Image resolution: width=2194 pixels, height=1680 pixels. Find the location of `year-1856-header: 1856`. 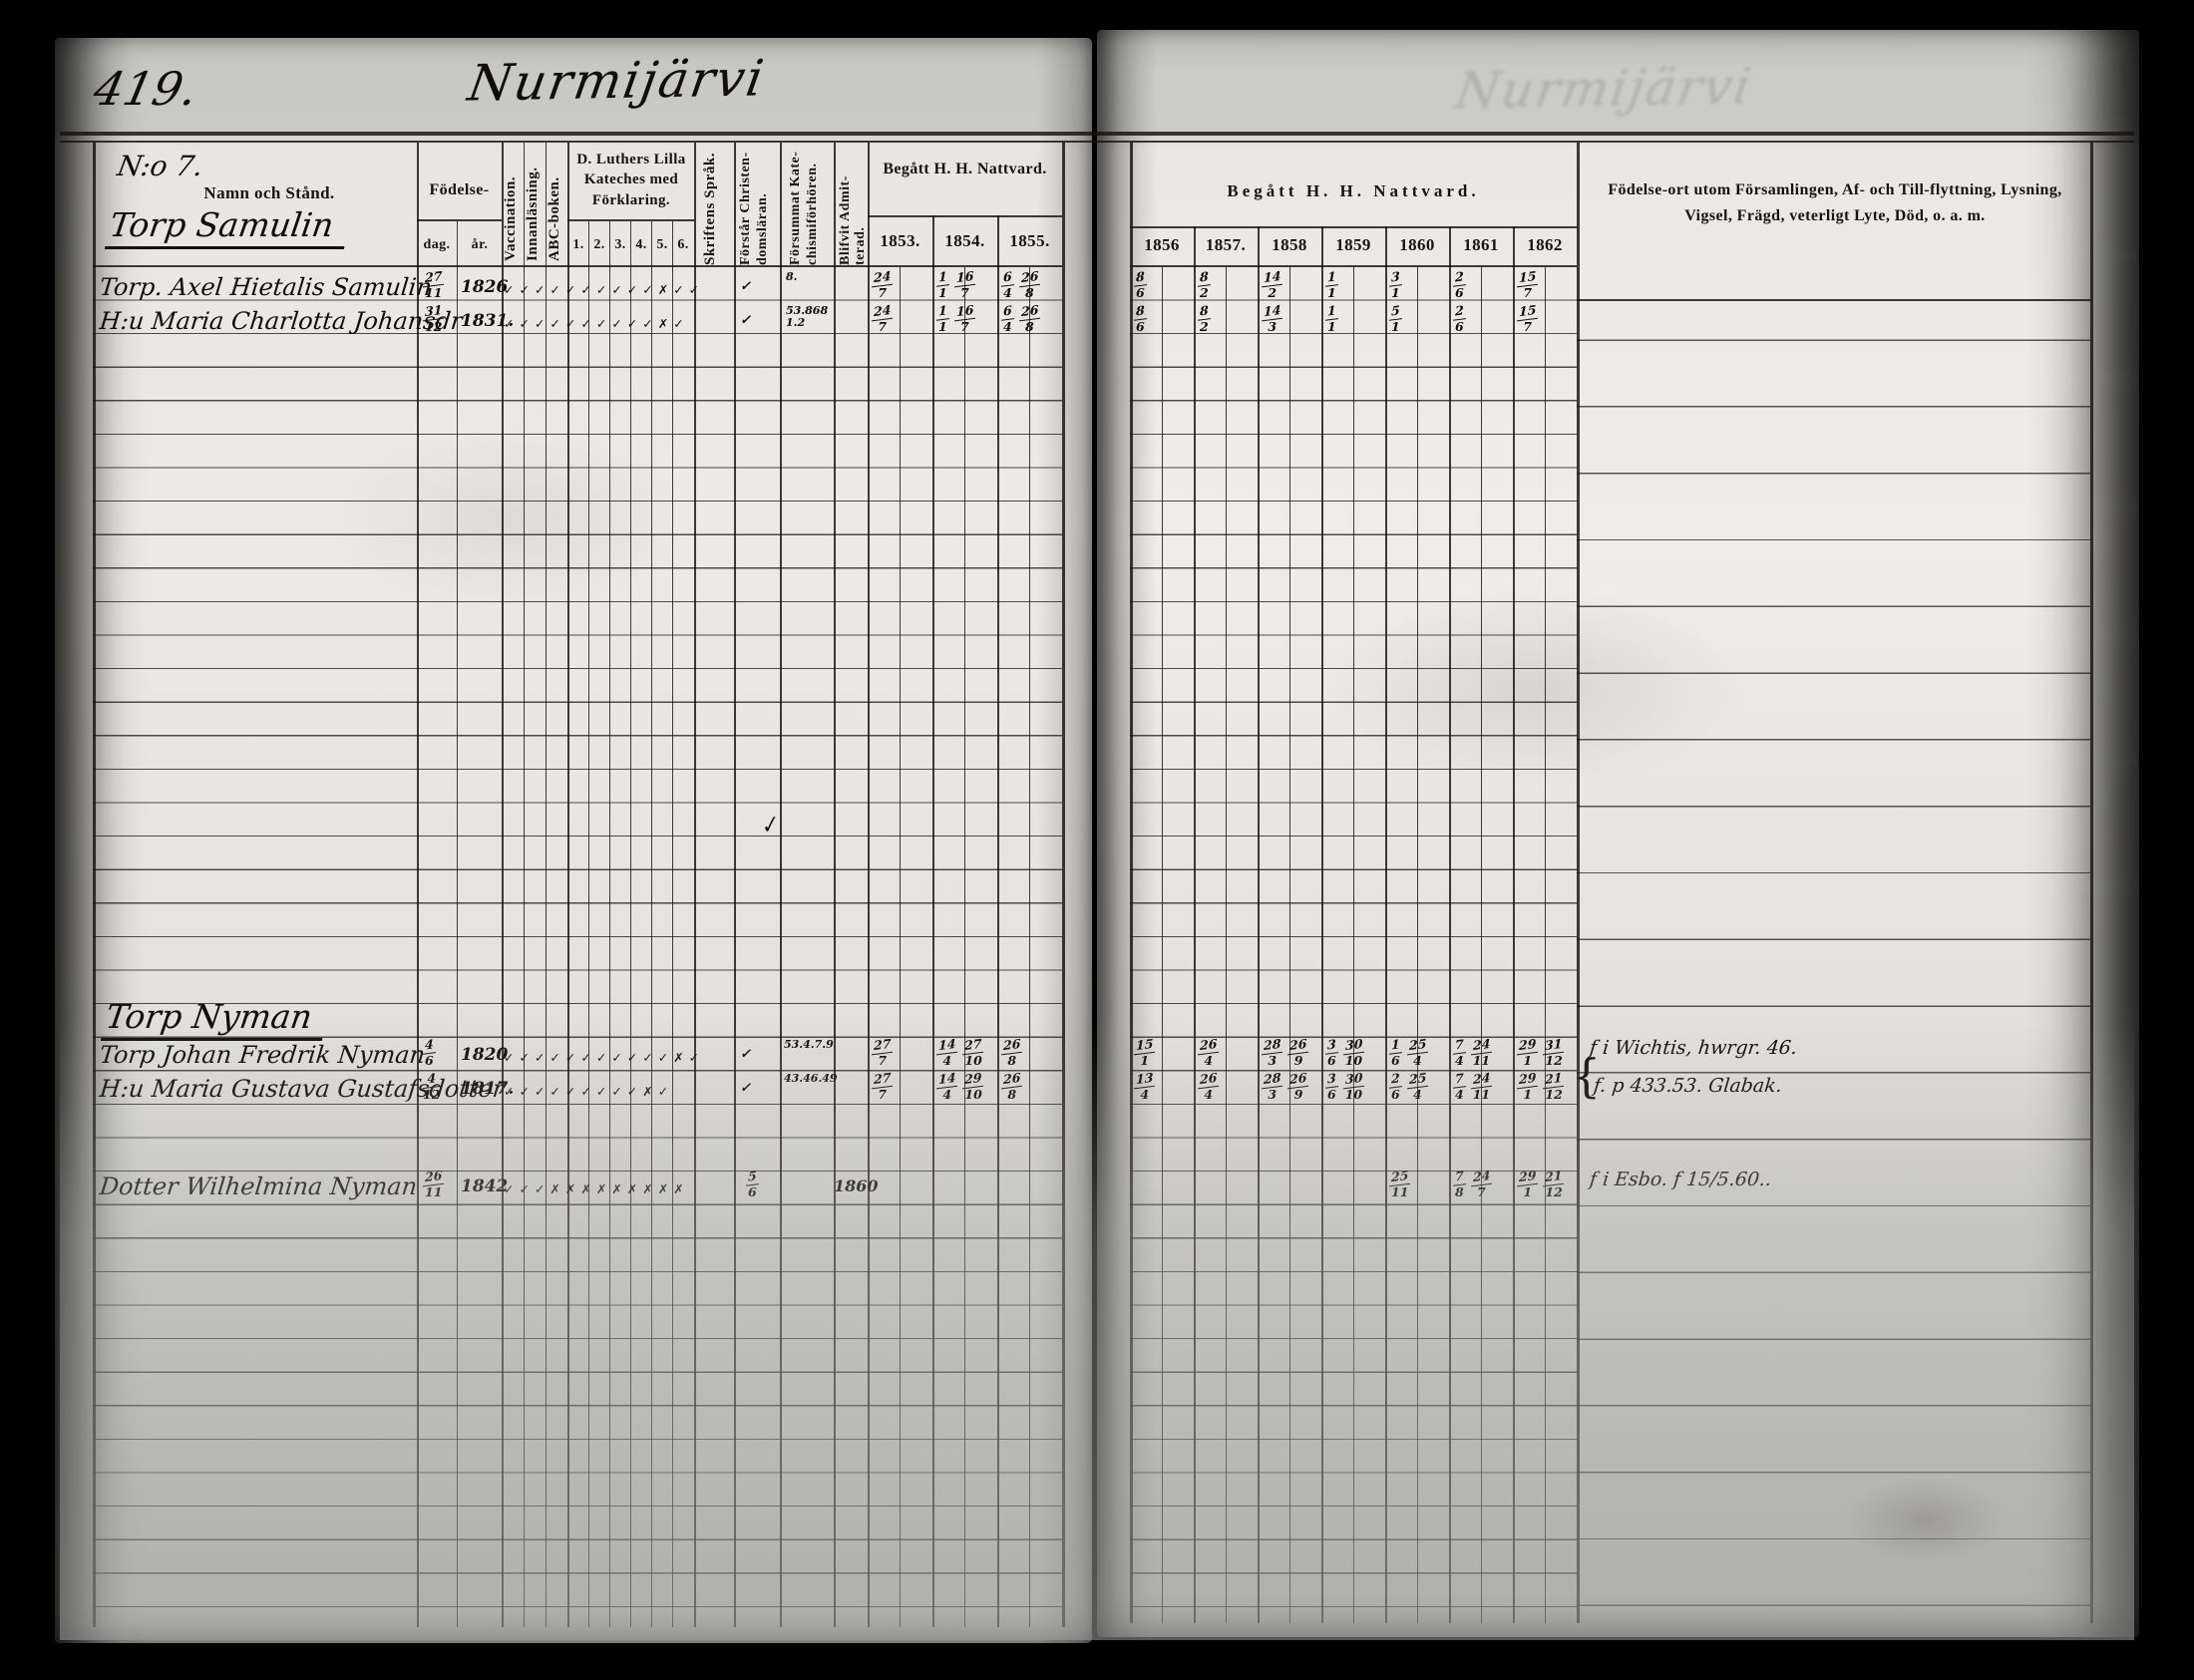

year-1856-header: 1856 is located at coordinates (1162, 244).